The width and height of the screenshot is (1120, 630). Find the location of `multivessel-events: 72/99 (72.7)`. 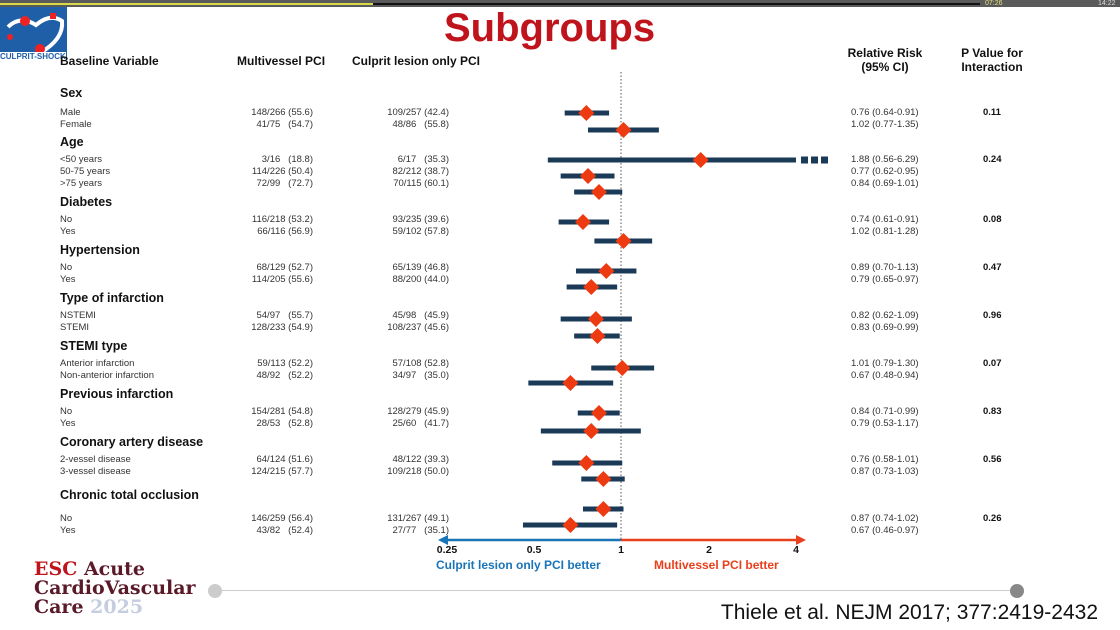

multivessel-events: 72/99 (72.7) is located at coordinates (284, 183).